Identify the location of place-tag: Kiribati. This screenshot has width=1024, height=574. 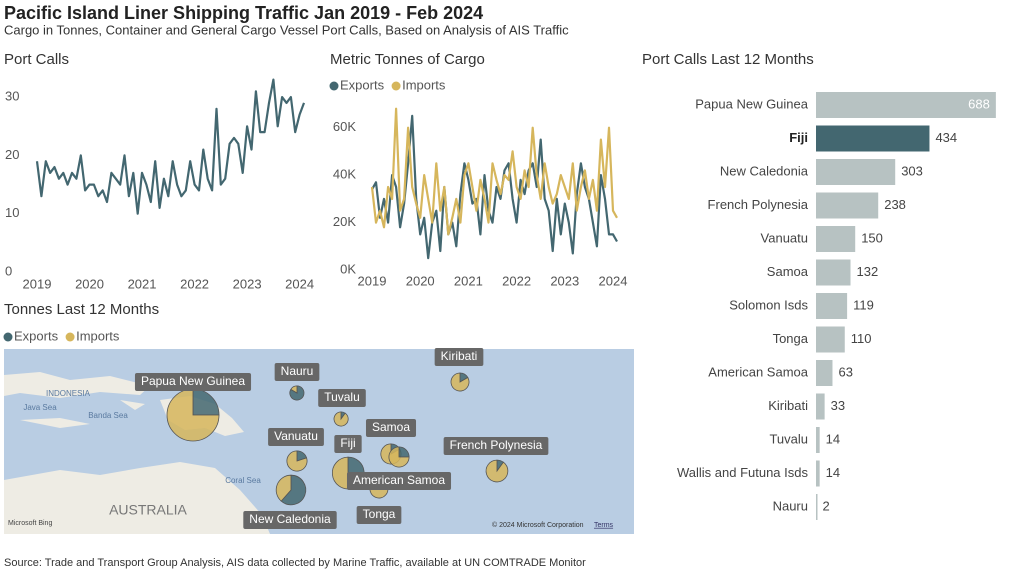
(459, 357).